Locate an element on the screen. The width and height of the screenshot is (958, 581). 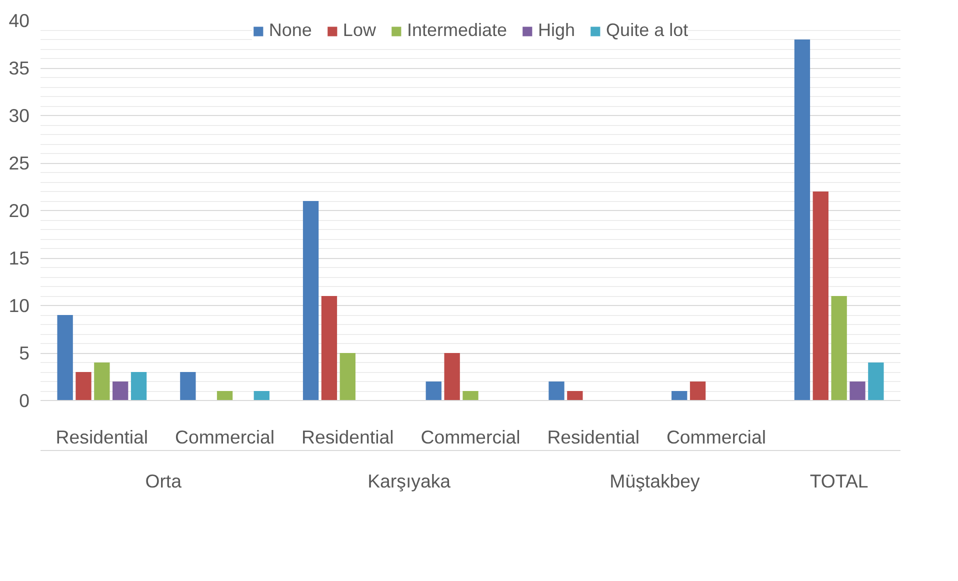
y-tick-label: 25 is located at coordinates (19, 163).